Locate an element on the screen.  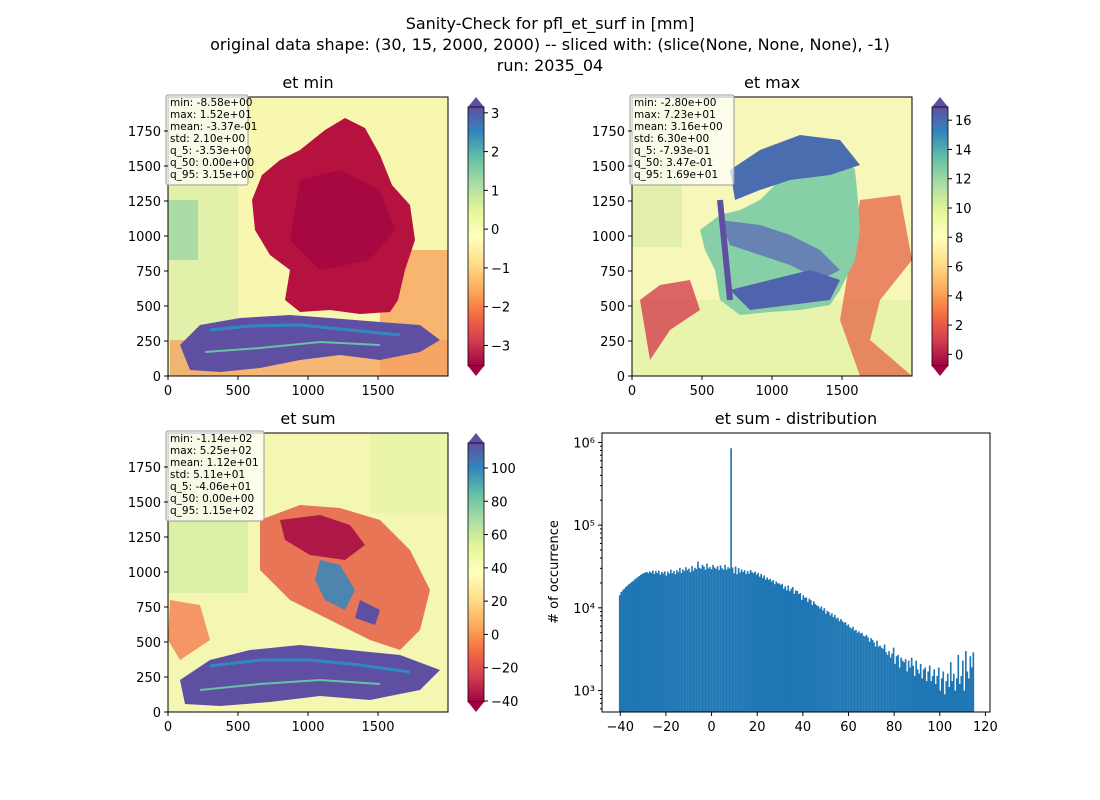
x-tick-label: −40 is located at coordinates (620, 727).